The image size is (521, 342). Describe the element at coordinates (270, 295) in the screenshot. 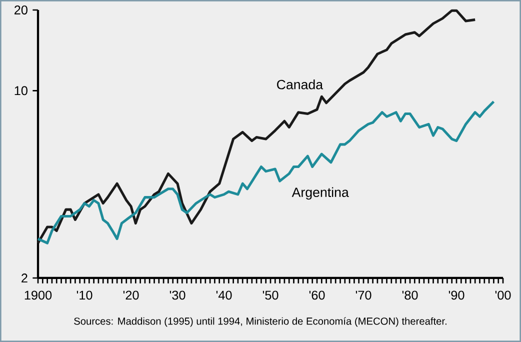

I see `x-tick-label: '50` at that location.